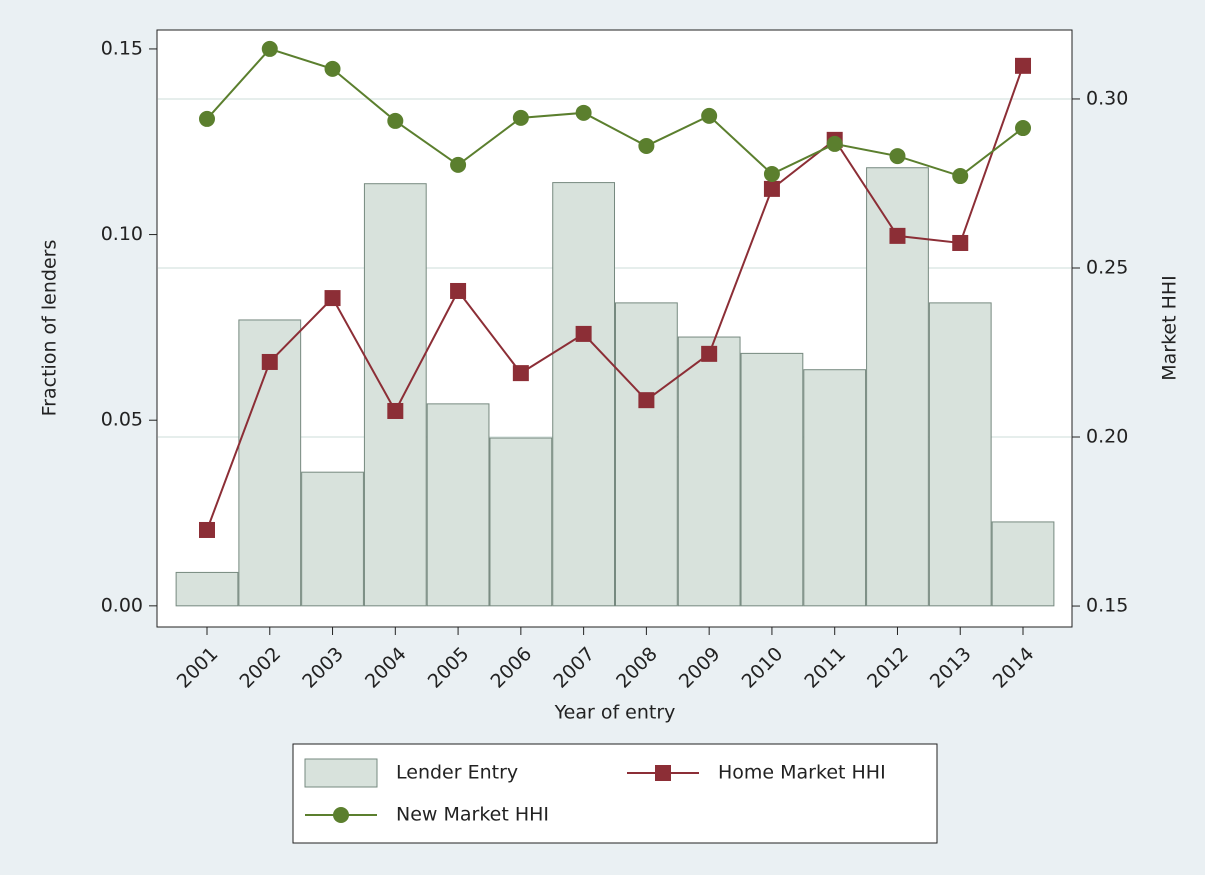  I want to click on y-tick-label: 0.15, so click(122, 48).